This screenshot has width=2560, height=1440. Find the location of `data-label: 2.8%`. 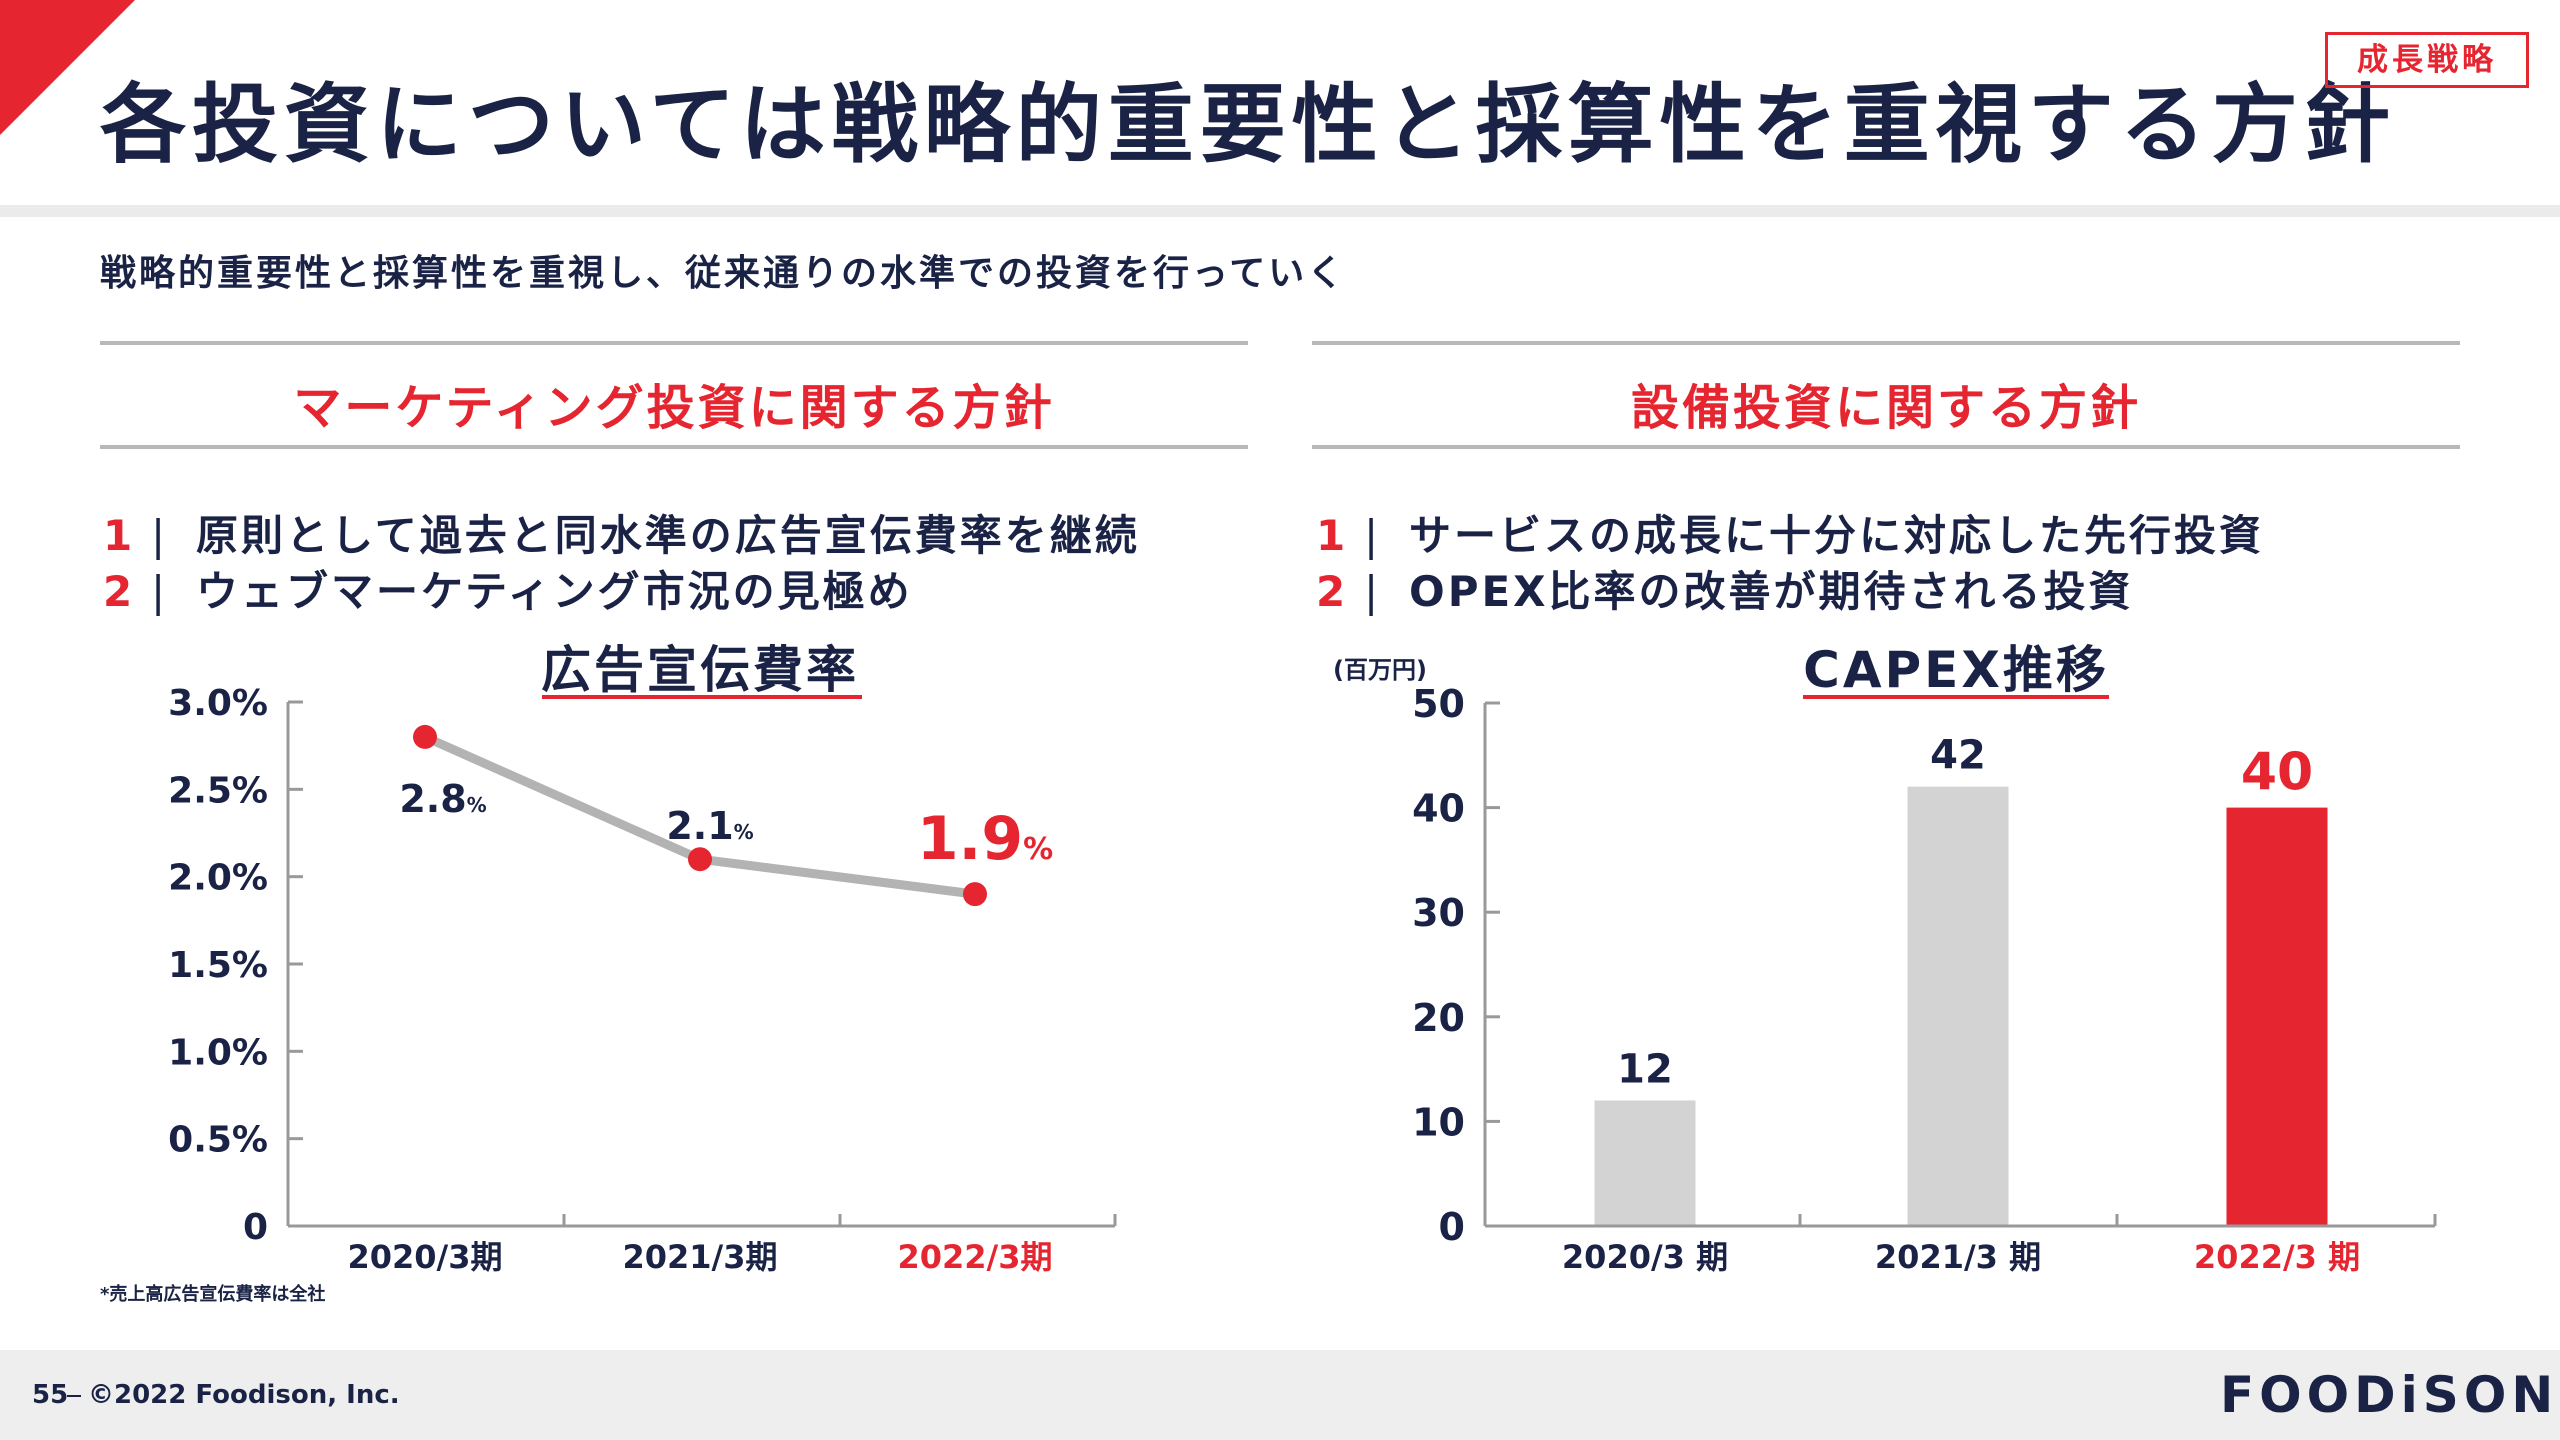

data-label: 2.8% is located at coordinates (442, 799).